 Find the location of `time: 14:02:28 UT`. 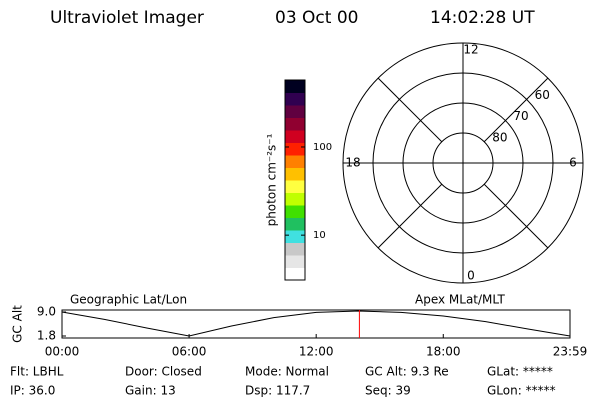

time: 14:02:28 UT is located at coordinates (482, 18).